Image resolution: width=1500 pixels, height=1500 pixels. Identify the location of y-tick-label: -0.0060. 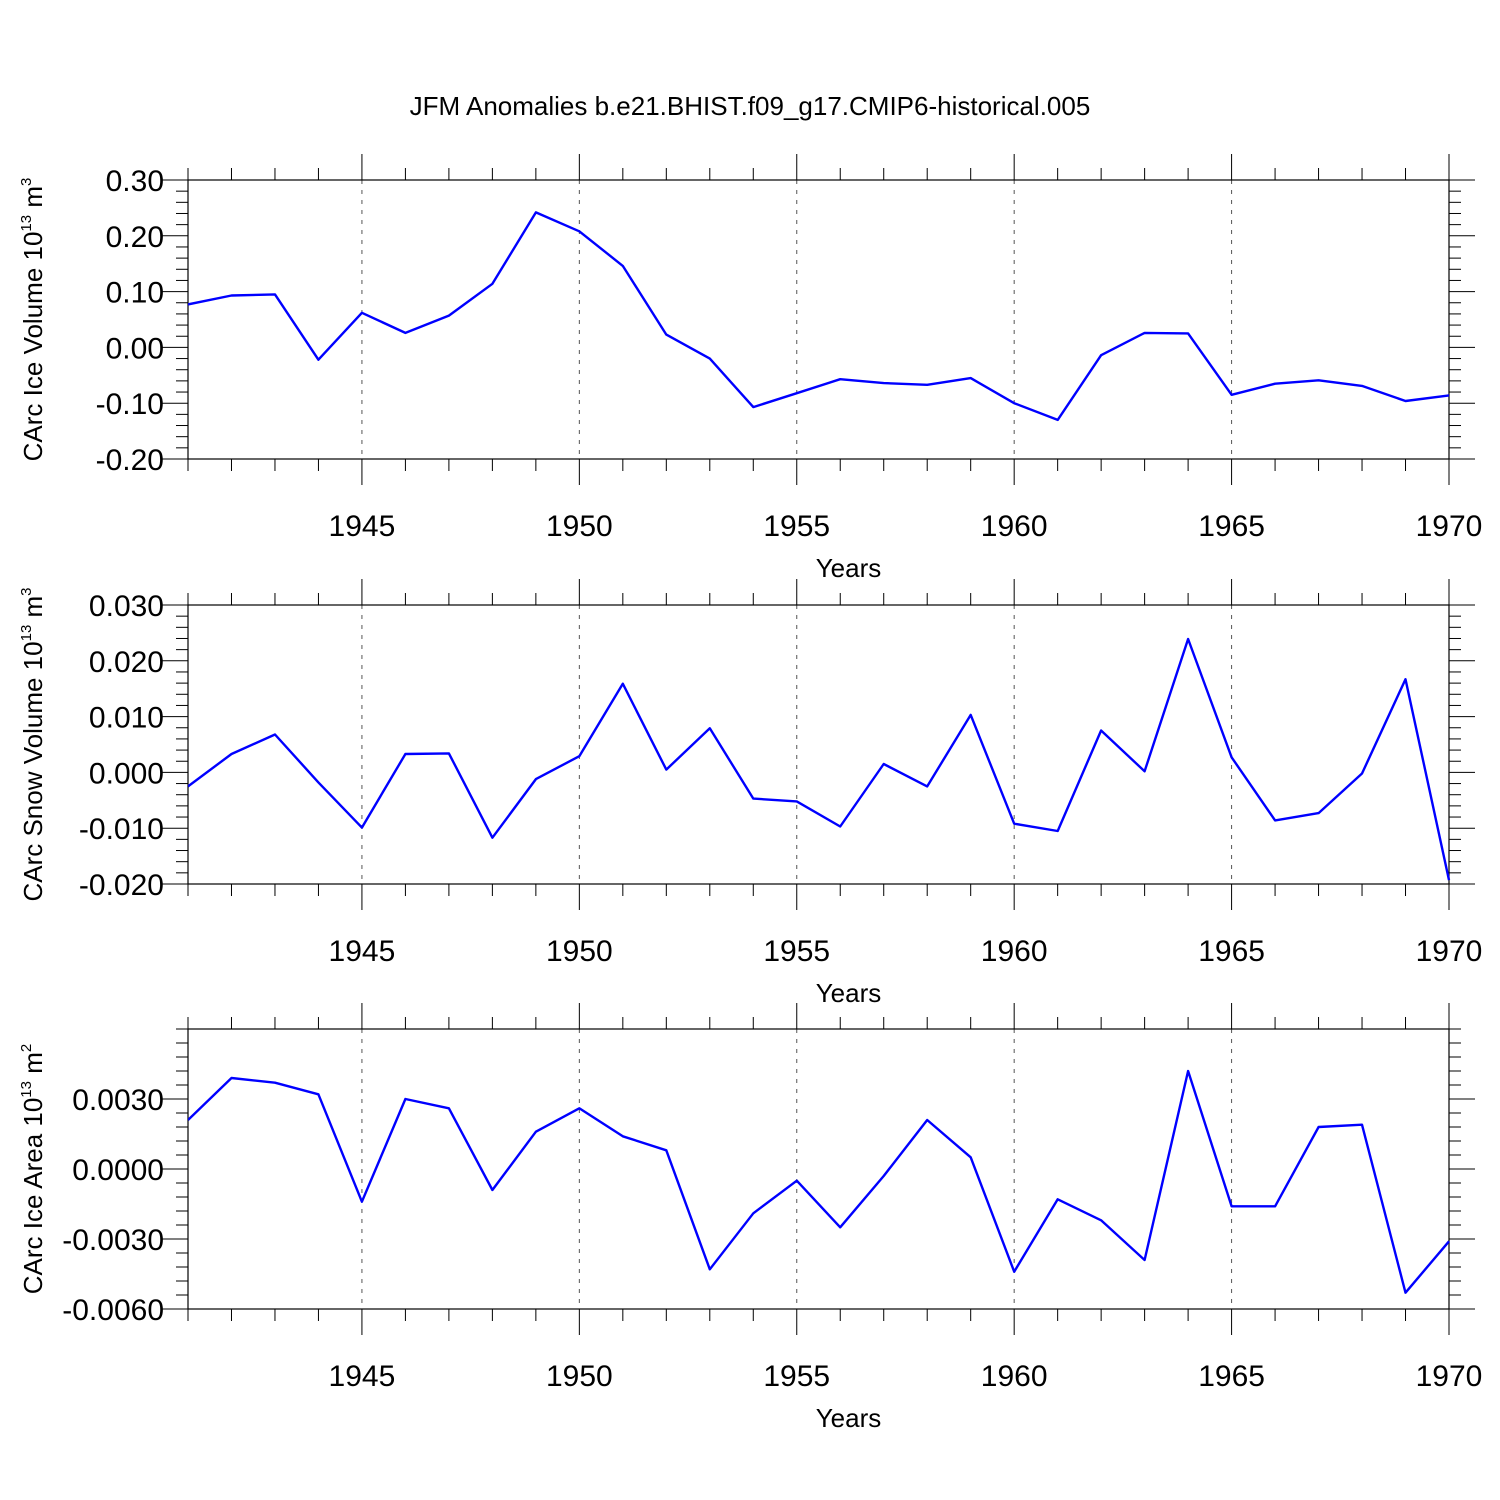
(113, 1310).